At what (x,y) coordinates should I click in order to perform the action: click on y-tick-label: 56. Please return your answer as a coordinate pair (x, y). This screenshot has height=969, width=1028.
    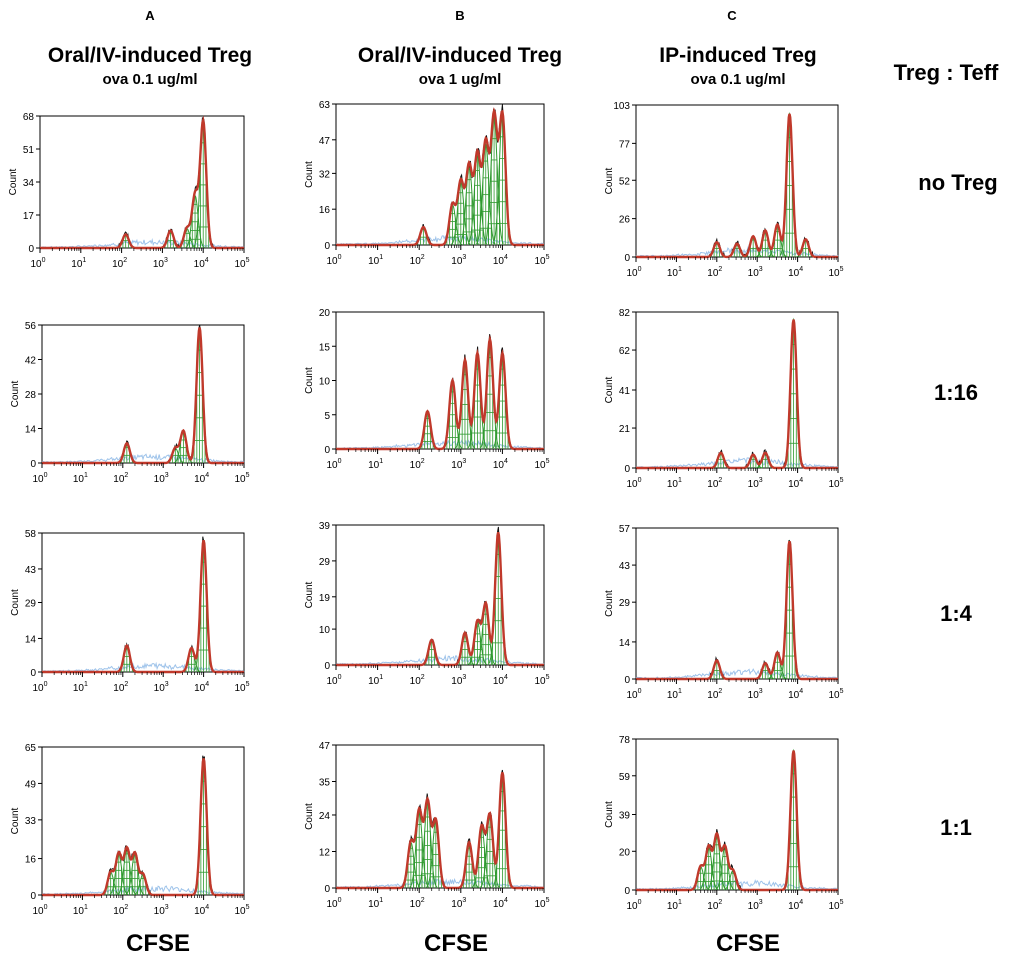
    Looking at the image, I should click on (31, 326).